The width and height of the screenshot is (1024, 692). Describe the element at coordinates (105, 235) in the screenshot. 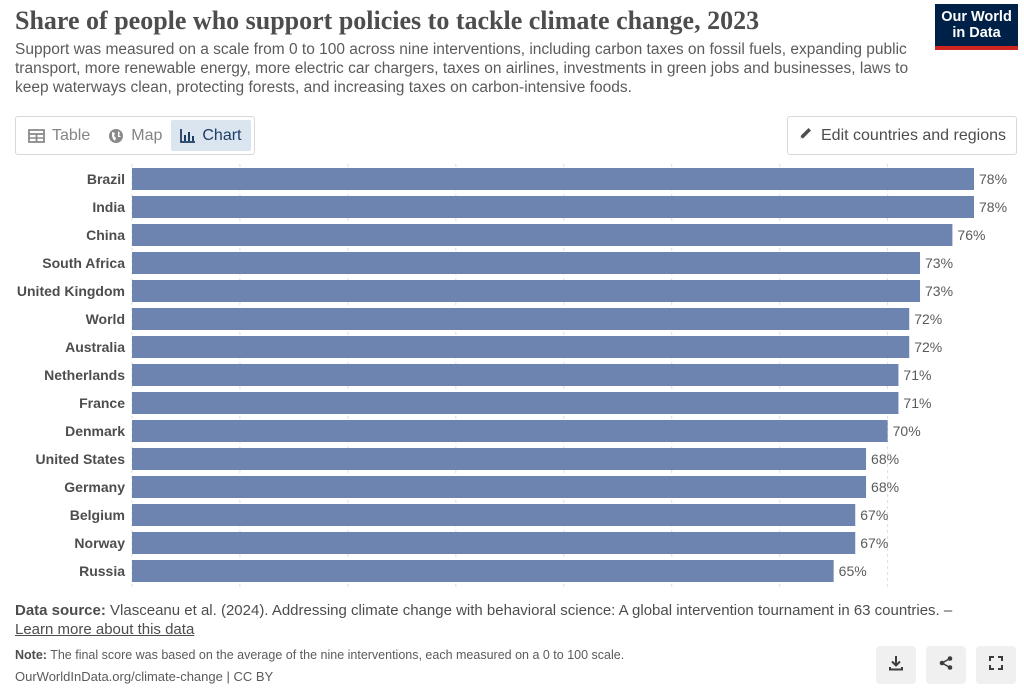

I see `category-label: China` at that location.